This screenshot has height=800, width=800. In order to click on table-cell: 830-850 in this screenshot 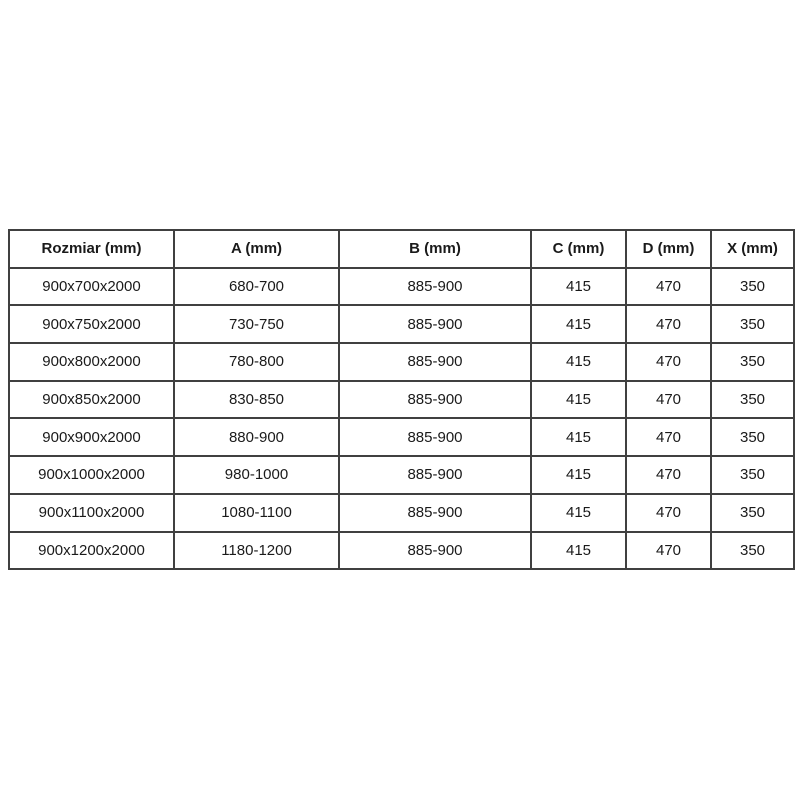, I will do `click(256, 399)`.